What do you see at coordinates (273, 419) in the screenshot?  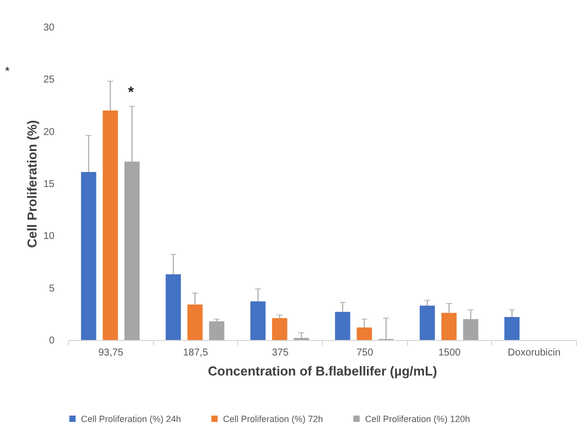 I see `legend-label: Cell Proliferation (%) 72h` at bounding box center [273, 419].